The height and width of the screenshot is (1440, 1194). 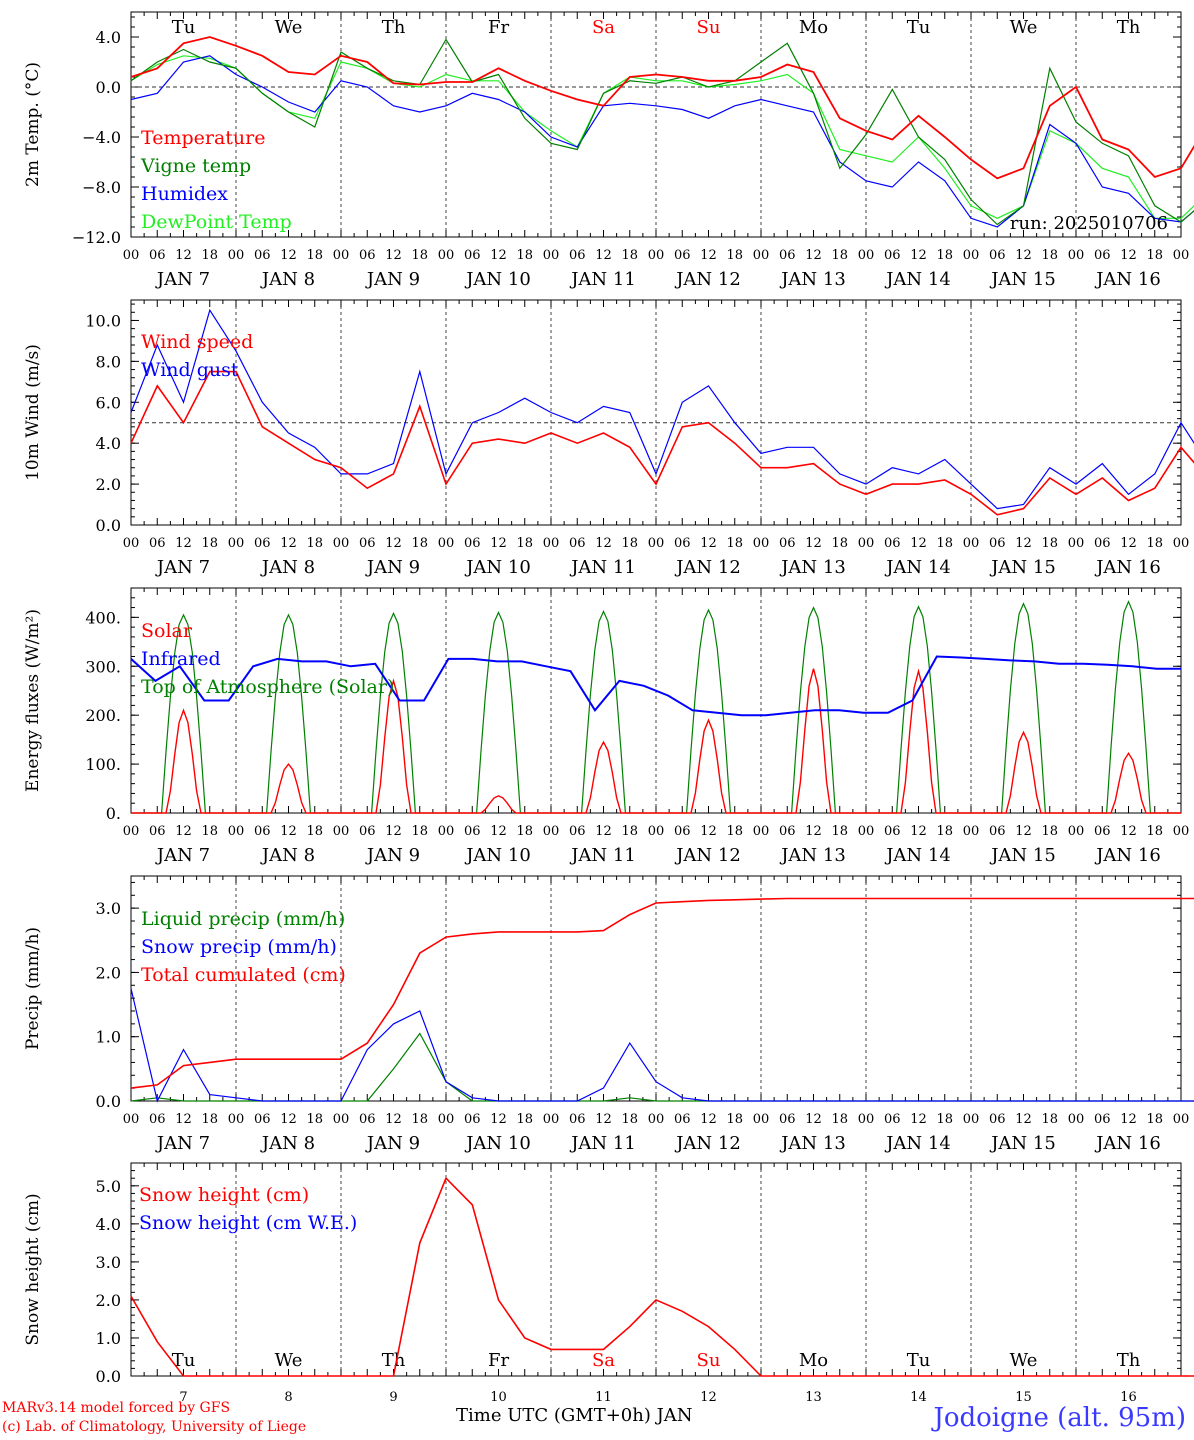 I want to click on legend-entry: Wind speed, so click(x=197, y=342).